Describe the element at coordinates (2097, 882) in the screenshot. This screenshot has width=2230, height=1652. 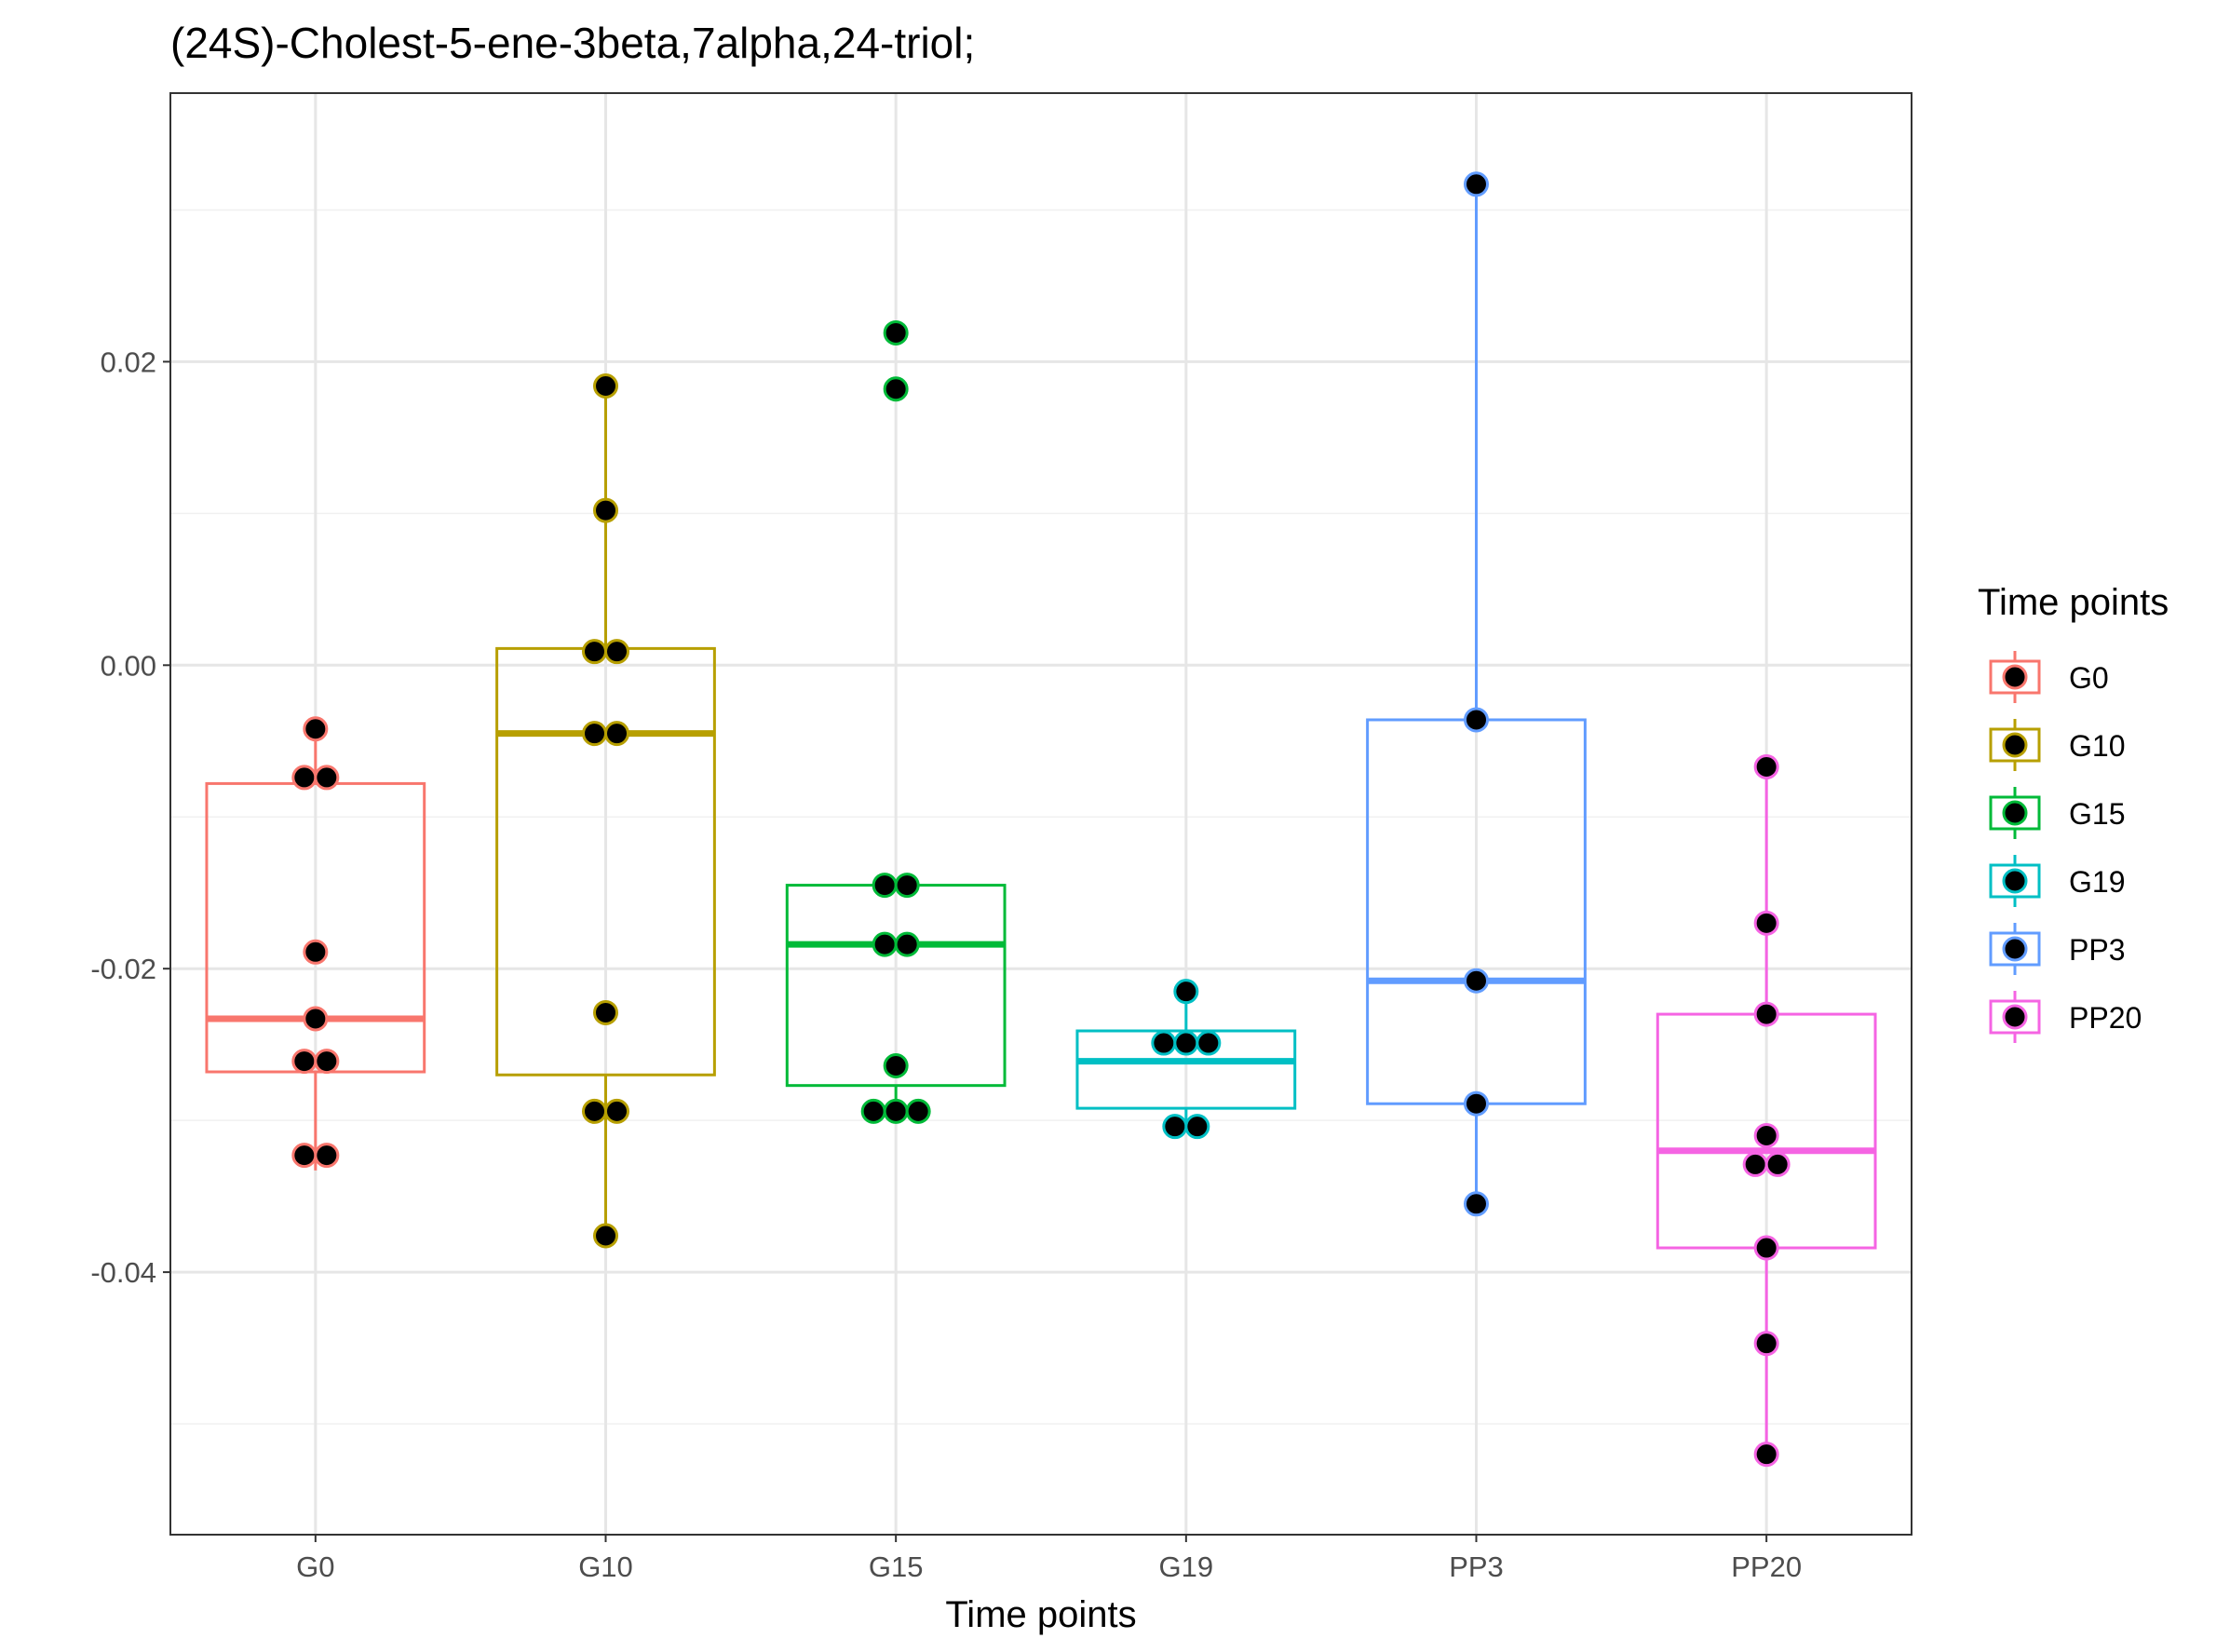
I see `legend-label: G19` at that location.